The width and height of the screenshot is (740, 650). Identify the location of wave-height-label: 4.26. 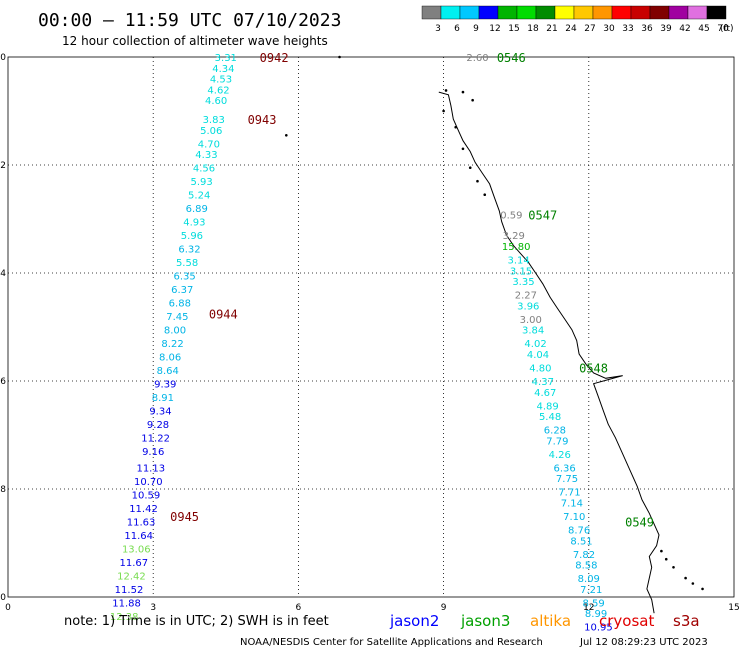
(560, 455).